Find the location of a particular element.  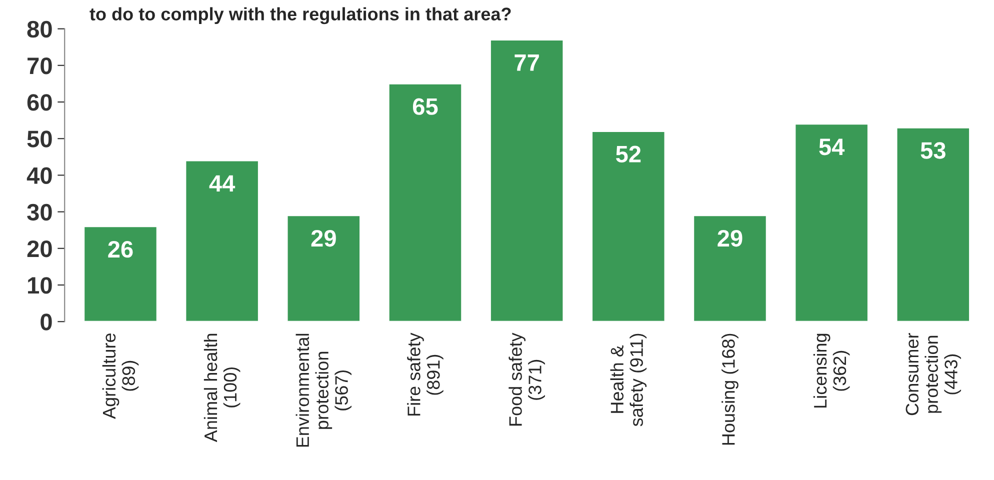

y-tick-label: 40 is located at coordinates (39, 175).